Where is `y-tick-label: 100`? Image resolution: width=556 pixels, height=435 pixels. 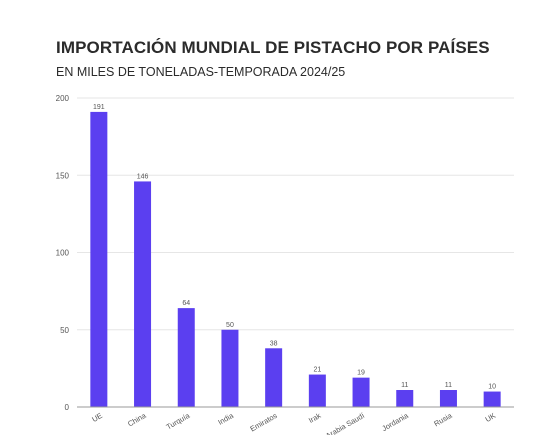 y-tick-label: 100 is located at coordinates (63, 253).